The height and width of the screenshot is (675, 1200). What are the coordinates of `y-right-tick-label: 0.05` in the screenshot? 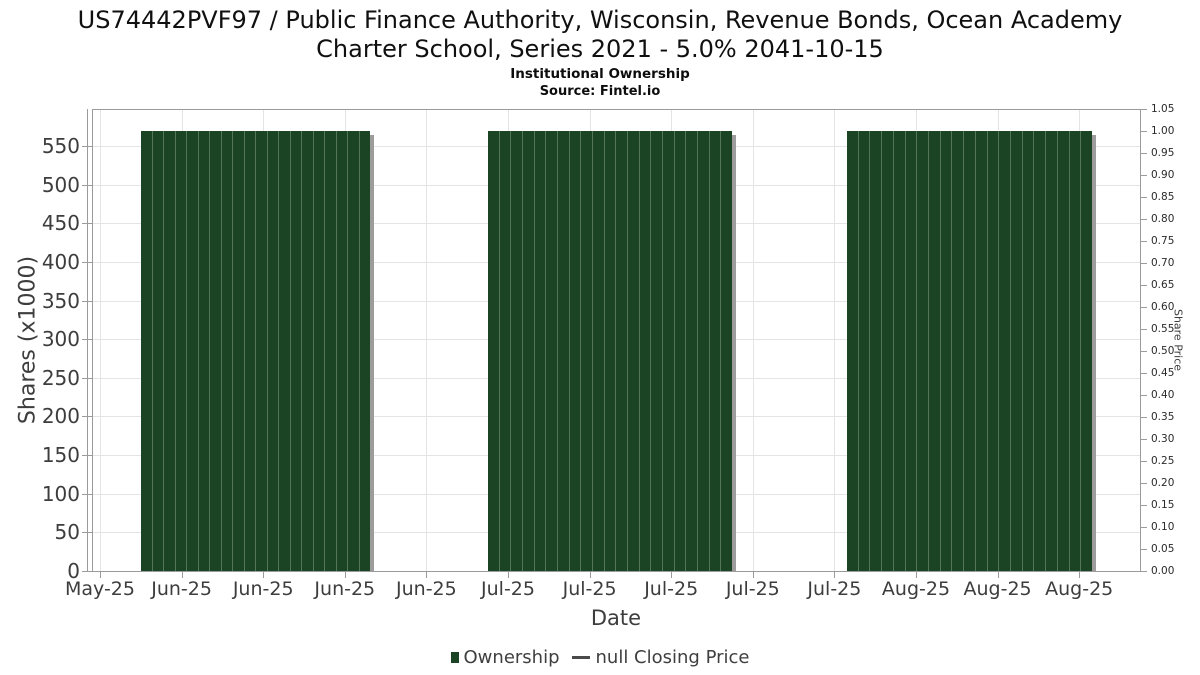 It's located at (1163, 549).